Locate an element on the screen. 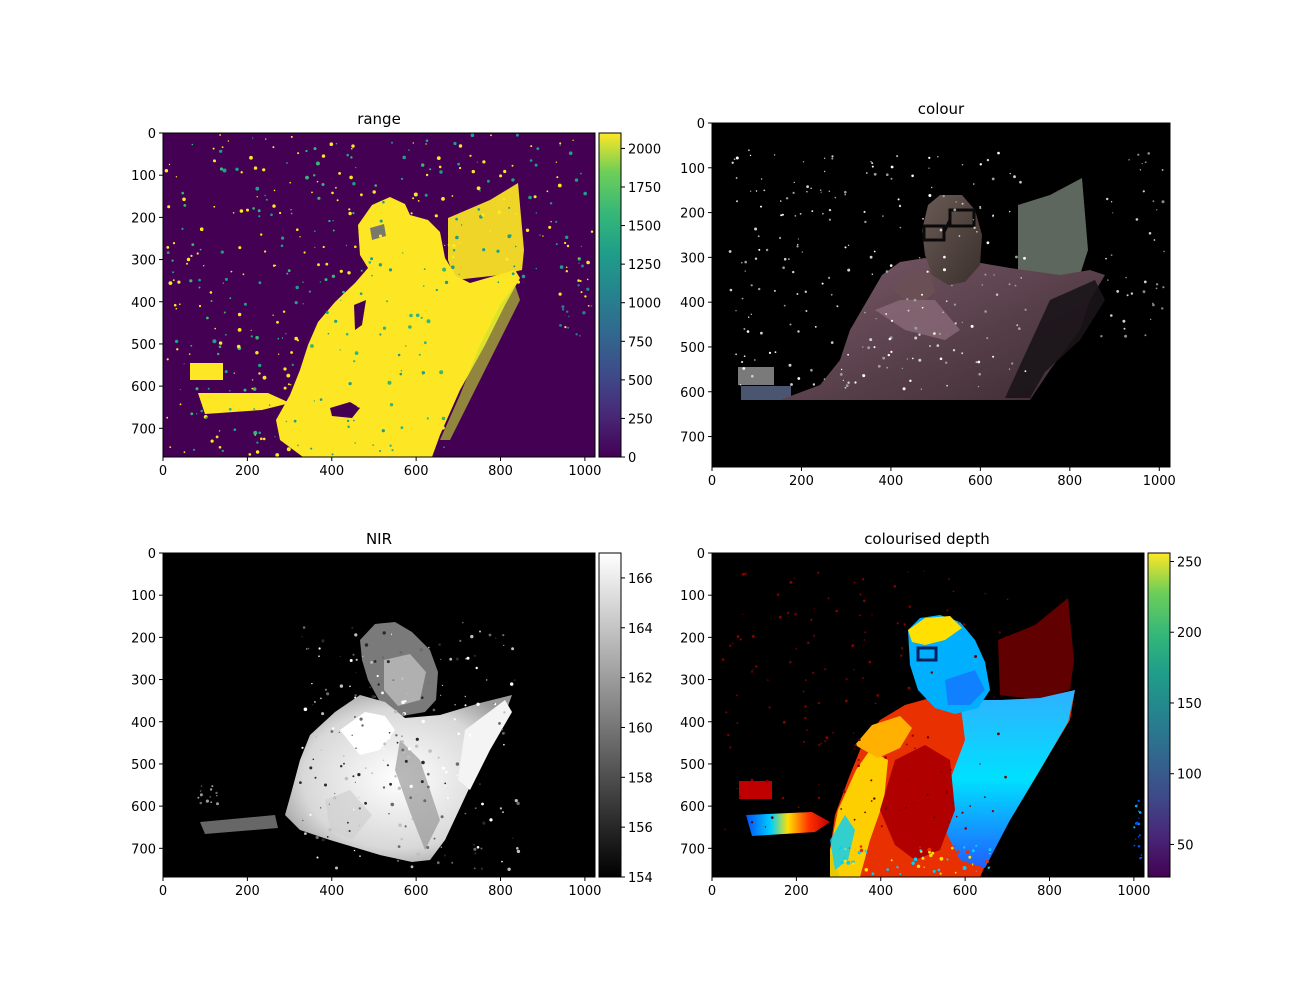 This screenshot has width=1300, height=1000. colorbar-tick-label: 50 is located at coordinates (1185, 845).